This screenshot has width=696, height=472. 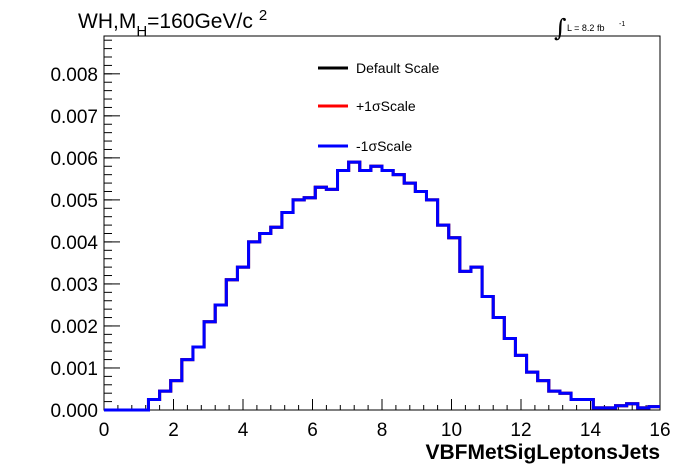 I want to click on x-tick-label: 4, so click(x=243, y=430).